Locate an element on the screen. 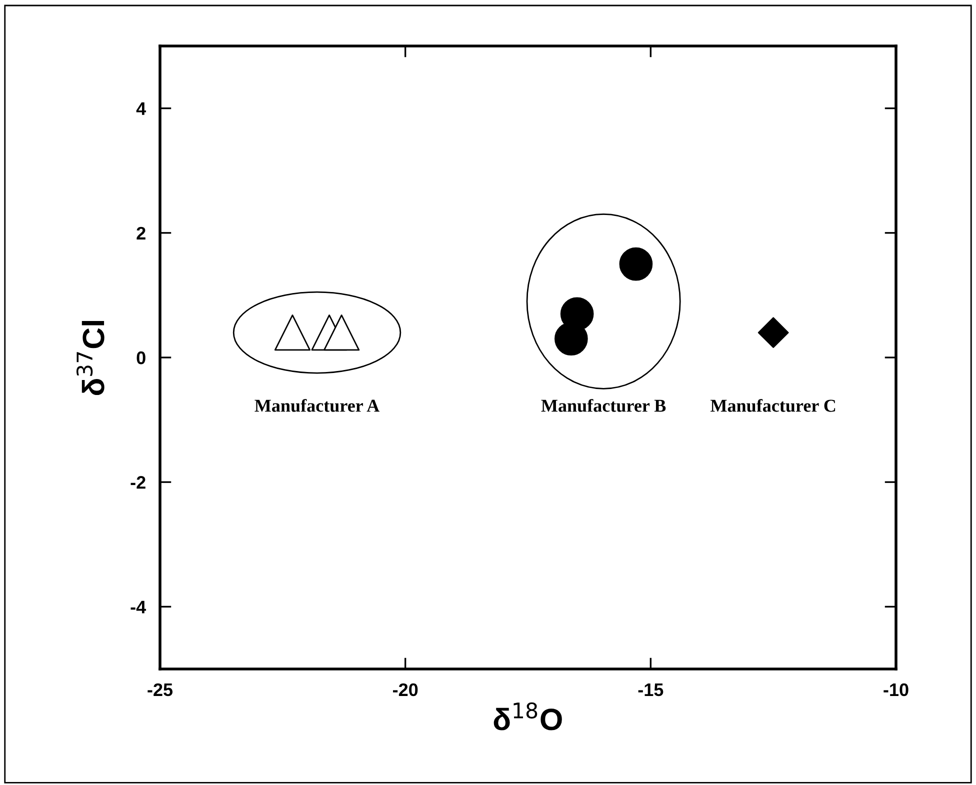 The height and width of the screenshot is (785, 976). y-tick-label: -4 is located at coordinates (138, 607).